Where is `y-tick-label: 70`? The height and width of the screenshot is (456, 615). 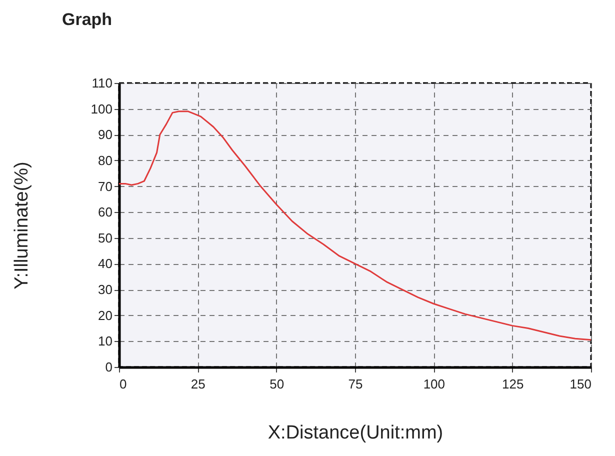
y-tick-label: 70 is located at coordinates (105, 186).